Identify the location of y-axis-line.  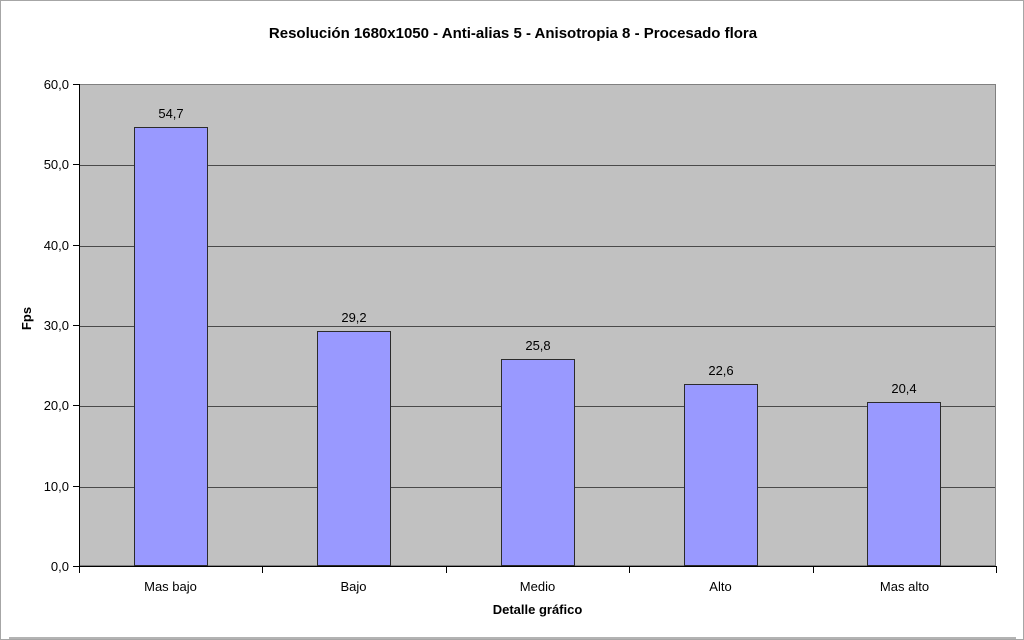
(79, 325).